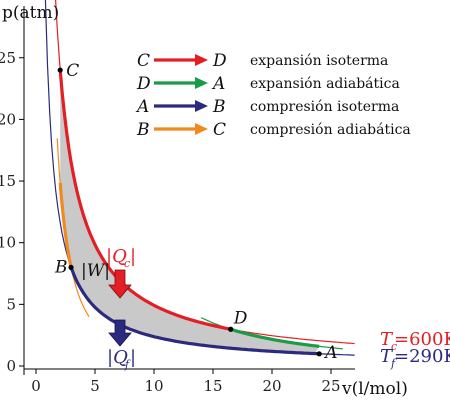 This screenshot has height=400, width=450. I want to click on legend-label: compresión adiabática, so click(330, 130).